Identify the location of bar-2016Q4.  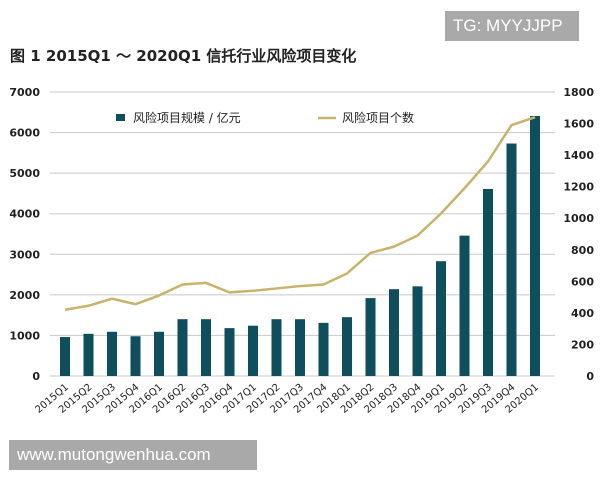
(229, 352).